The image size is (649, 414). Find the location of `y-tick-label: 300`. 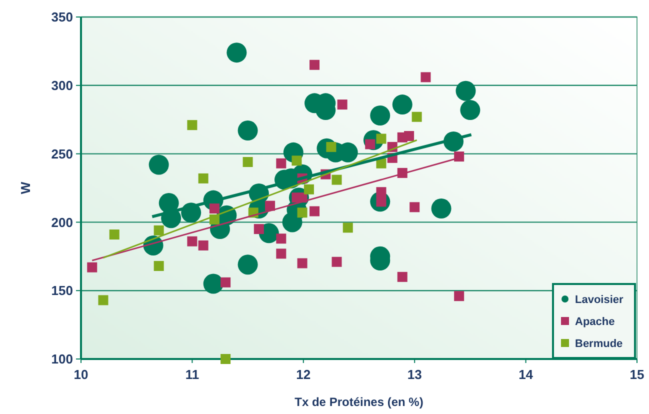

y-tick-label: 300 is located at coordinates (62, 85).